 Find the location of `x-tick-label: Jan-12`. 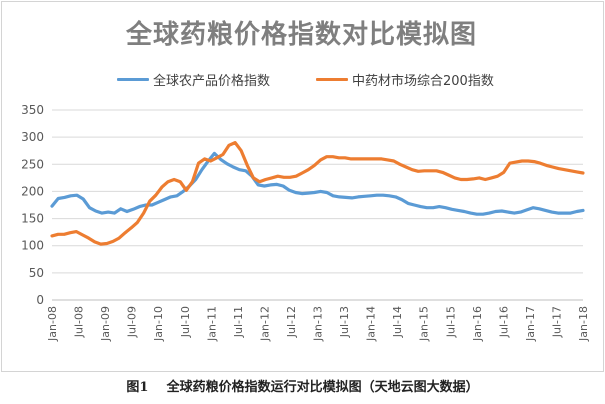

x-tick-label: Jan-12 is located at coordinates (264, 324).